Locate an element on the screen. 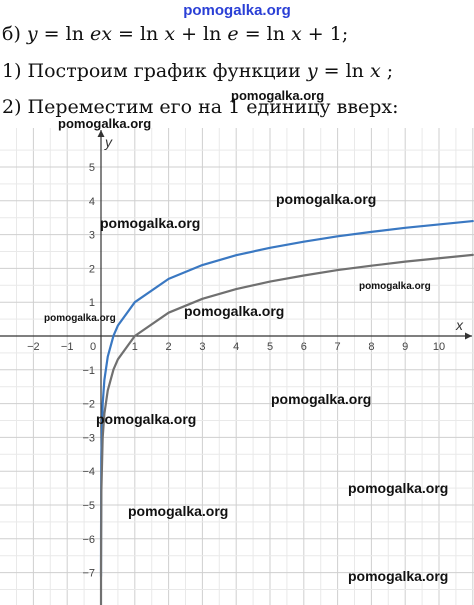 The height and width of the screenshot is (605, 474). equation-part: + 1; is located at coordinates (325, 34).